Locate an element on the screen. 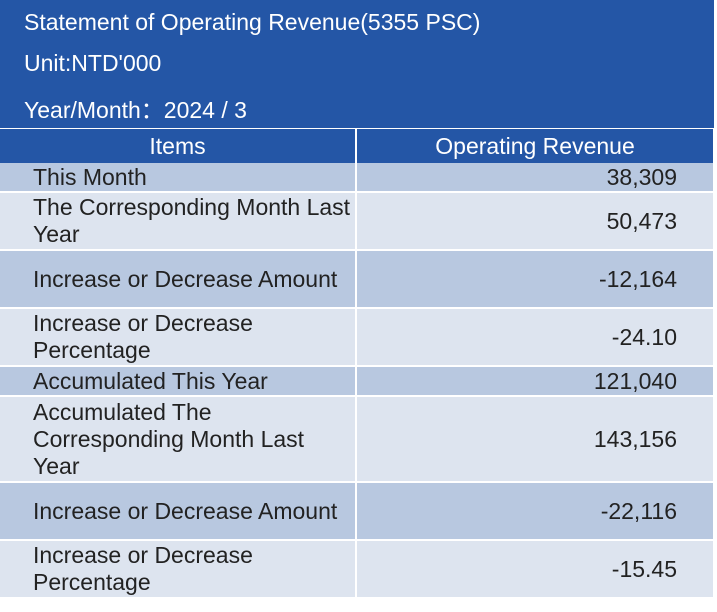  table-row: This Month 38,309 is located at coordinates (357, 178).